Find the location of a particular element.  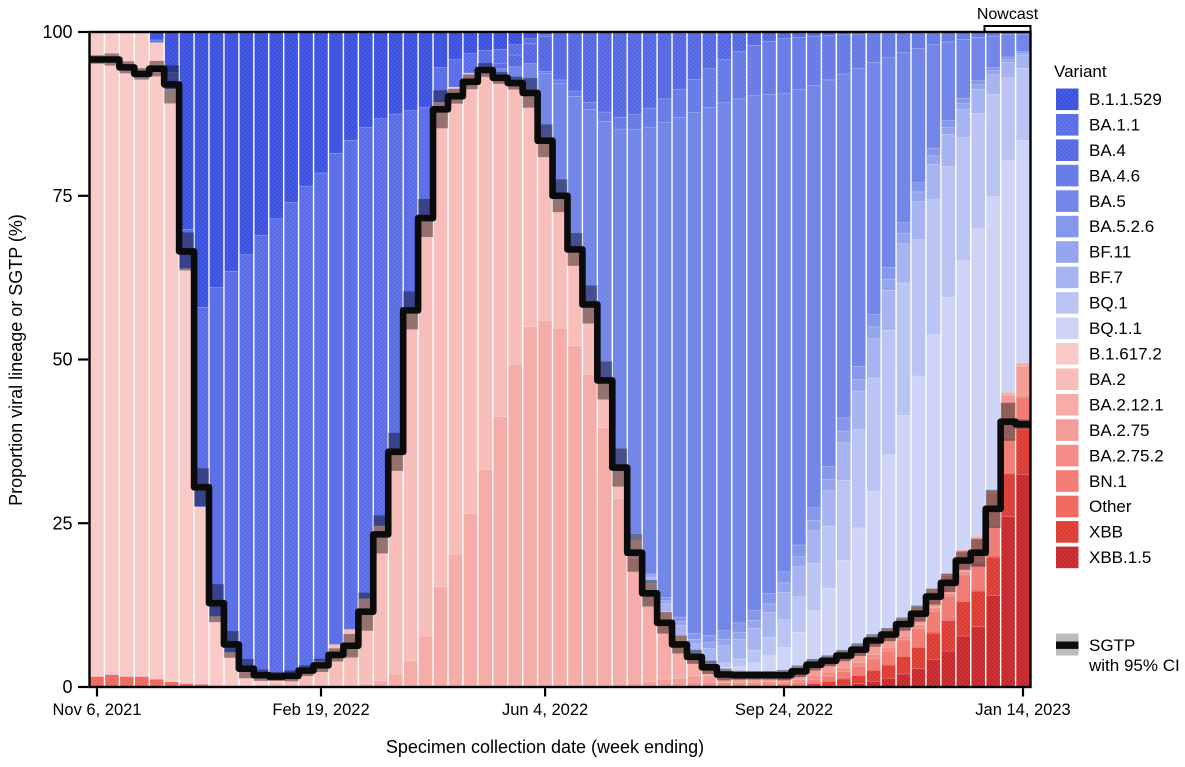

svg-text: Jan 14, 2023 is located at coordinates (1022, 710).